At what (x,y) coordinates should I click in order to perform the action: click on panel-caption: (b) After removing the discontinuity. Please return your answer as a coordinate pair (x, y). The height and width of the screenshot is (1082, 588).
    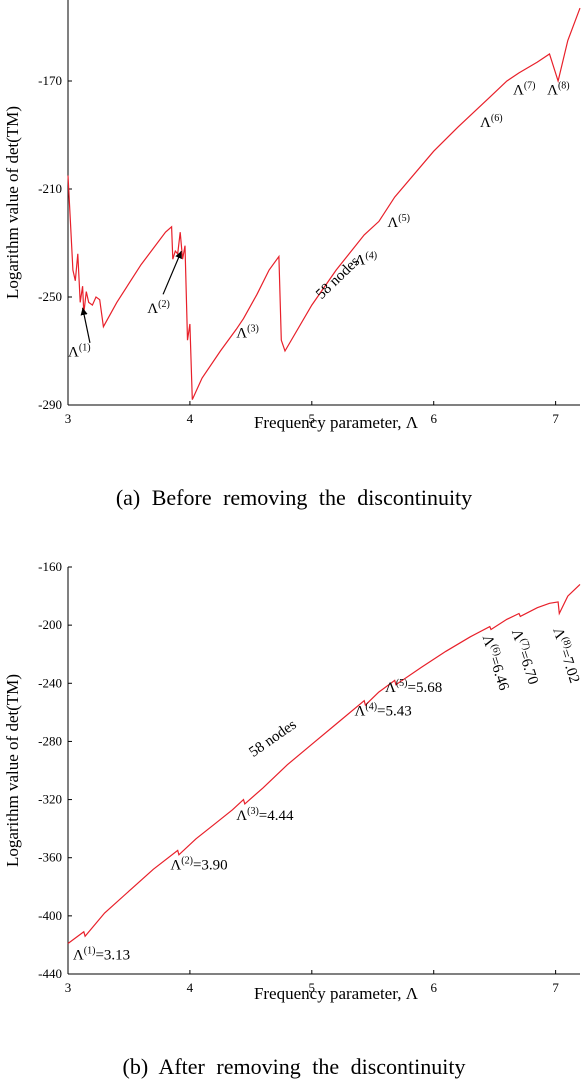
    Looking at the image, I should click on (294, 1066).